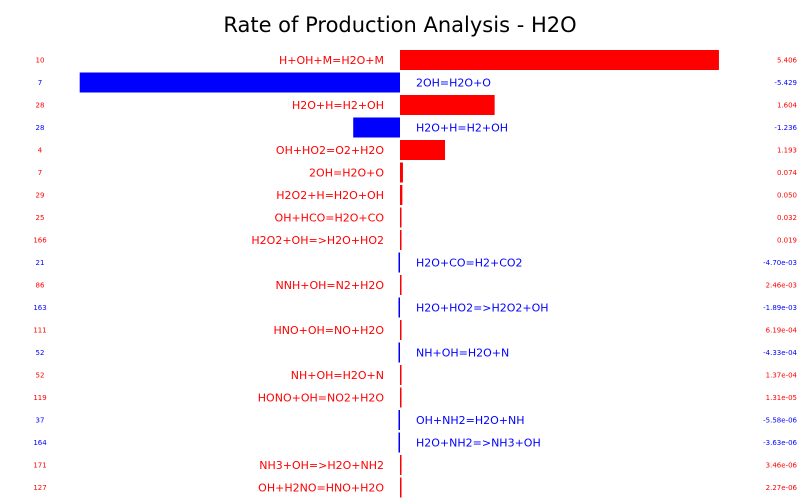 The height and width of the screenshot is (500, 800). Describe the element at coordinates (321, 488) in the screenshot. I see `reaction-label: OH+H2NO=HNO+H2O` at that location.